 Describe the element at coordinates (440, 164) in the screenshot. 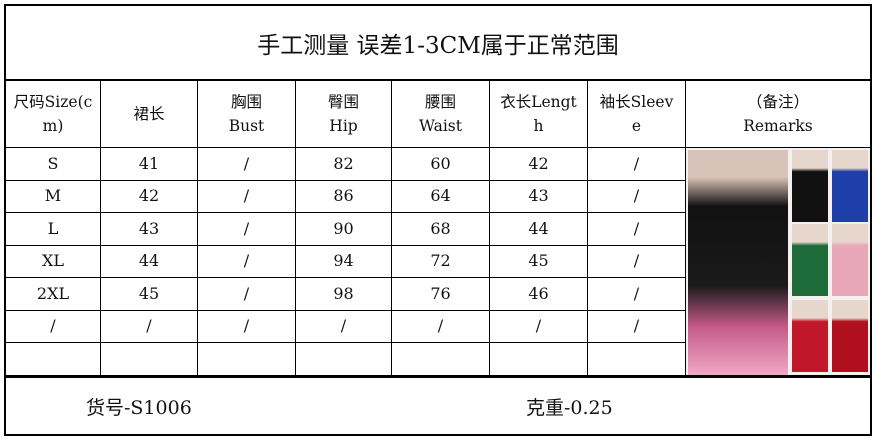

I see `table-cell: 60` at that location.